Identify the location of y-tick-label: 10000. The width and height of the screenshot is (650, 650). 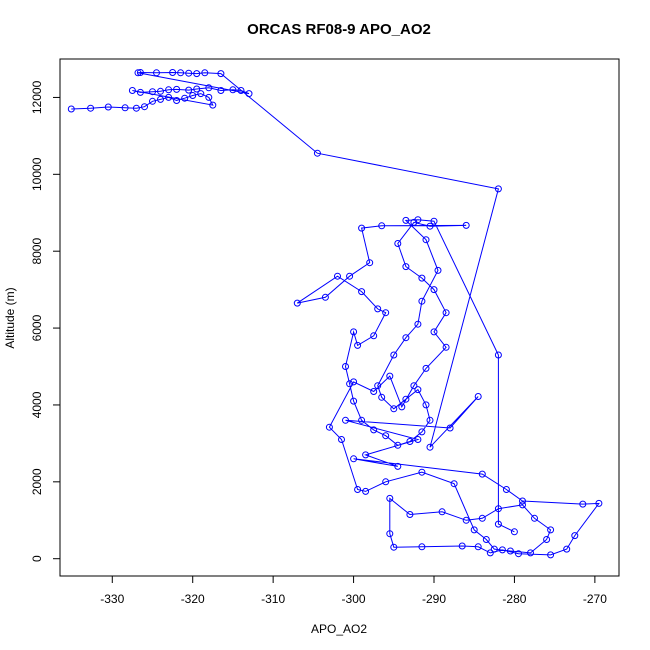
(37, 174).